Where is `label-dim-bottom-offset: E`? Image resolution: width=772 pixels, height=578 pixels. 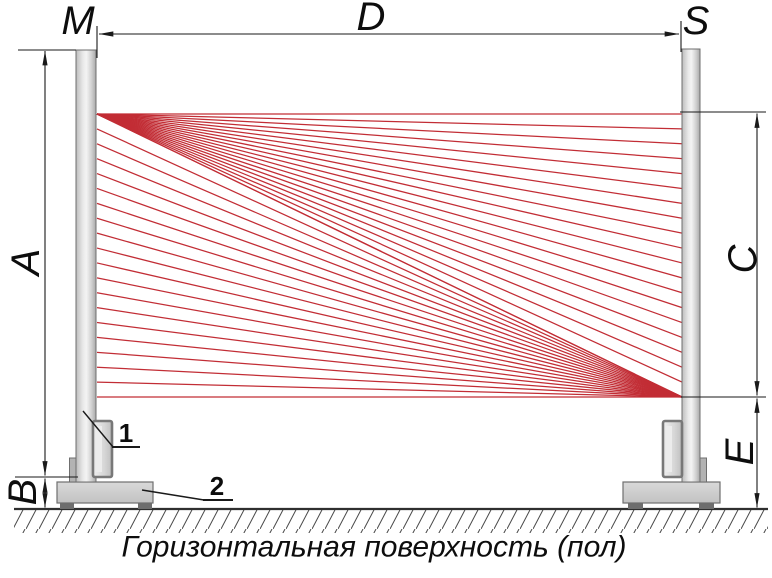 label-dim-bottom-offset: E is located at coordinates (740, 451).